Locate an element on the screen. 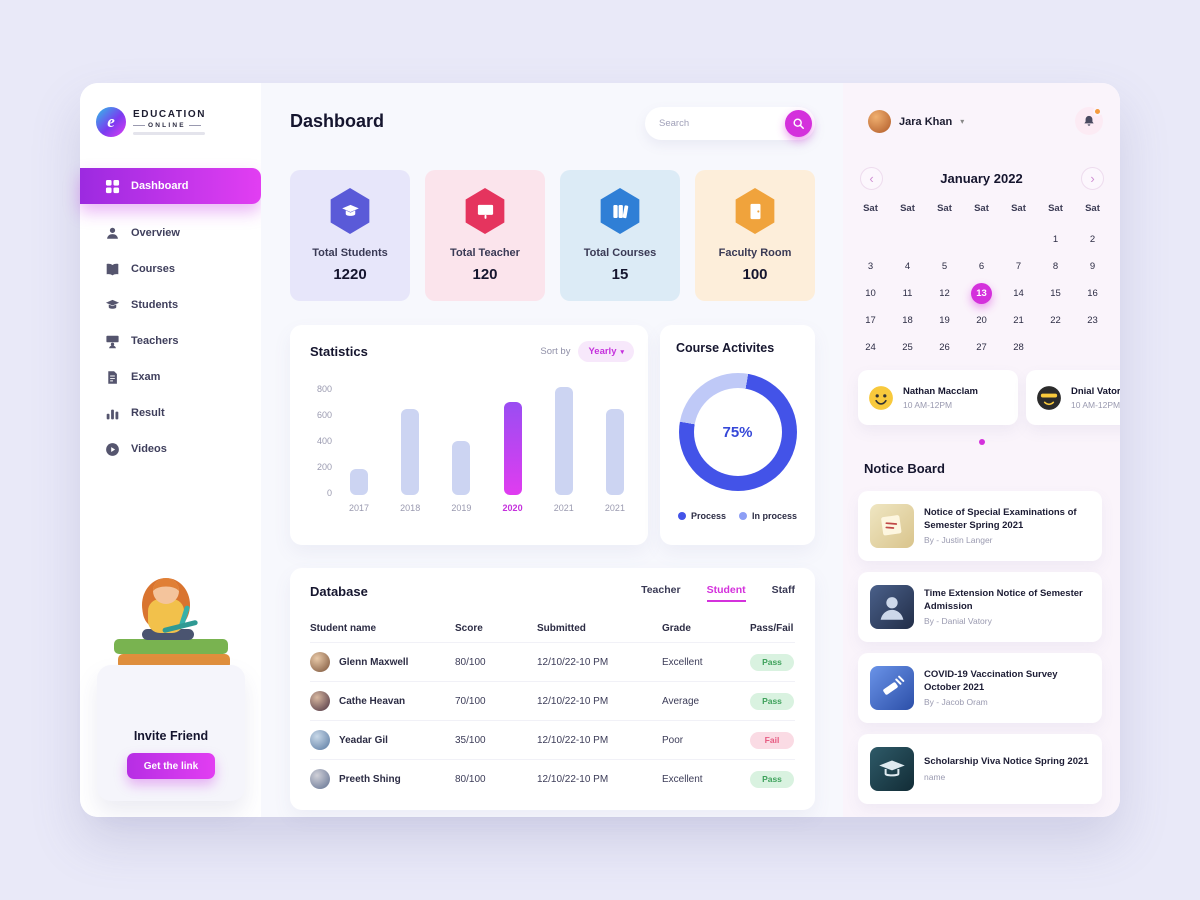 This screenshot has width=1200, height=900. calendar-date: 16 is located at coordinates (1092, 293).